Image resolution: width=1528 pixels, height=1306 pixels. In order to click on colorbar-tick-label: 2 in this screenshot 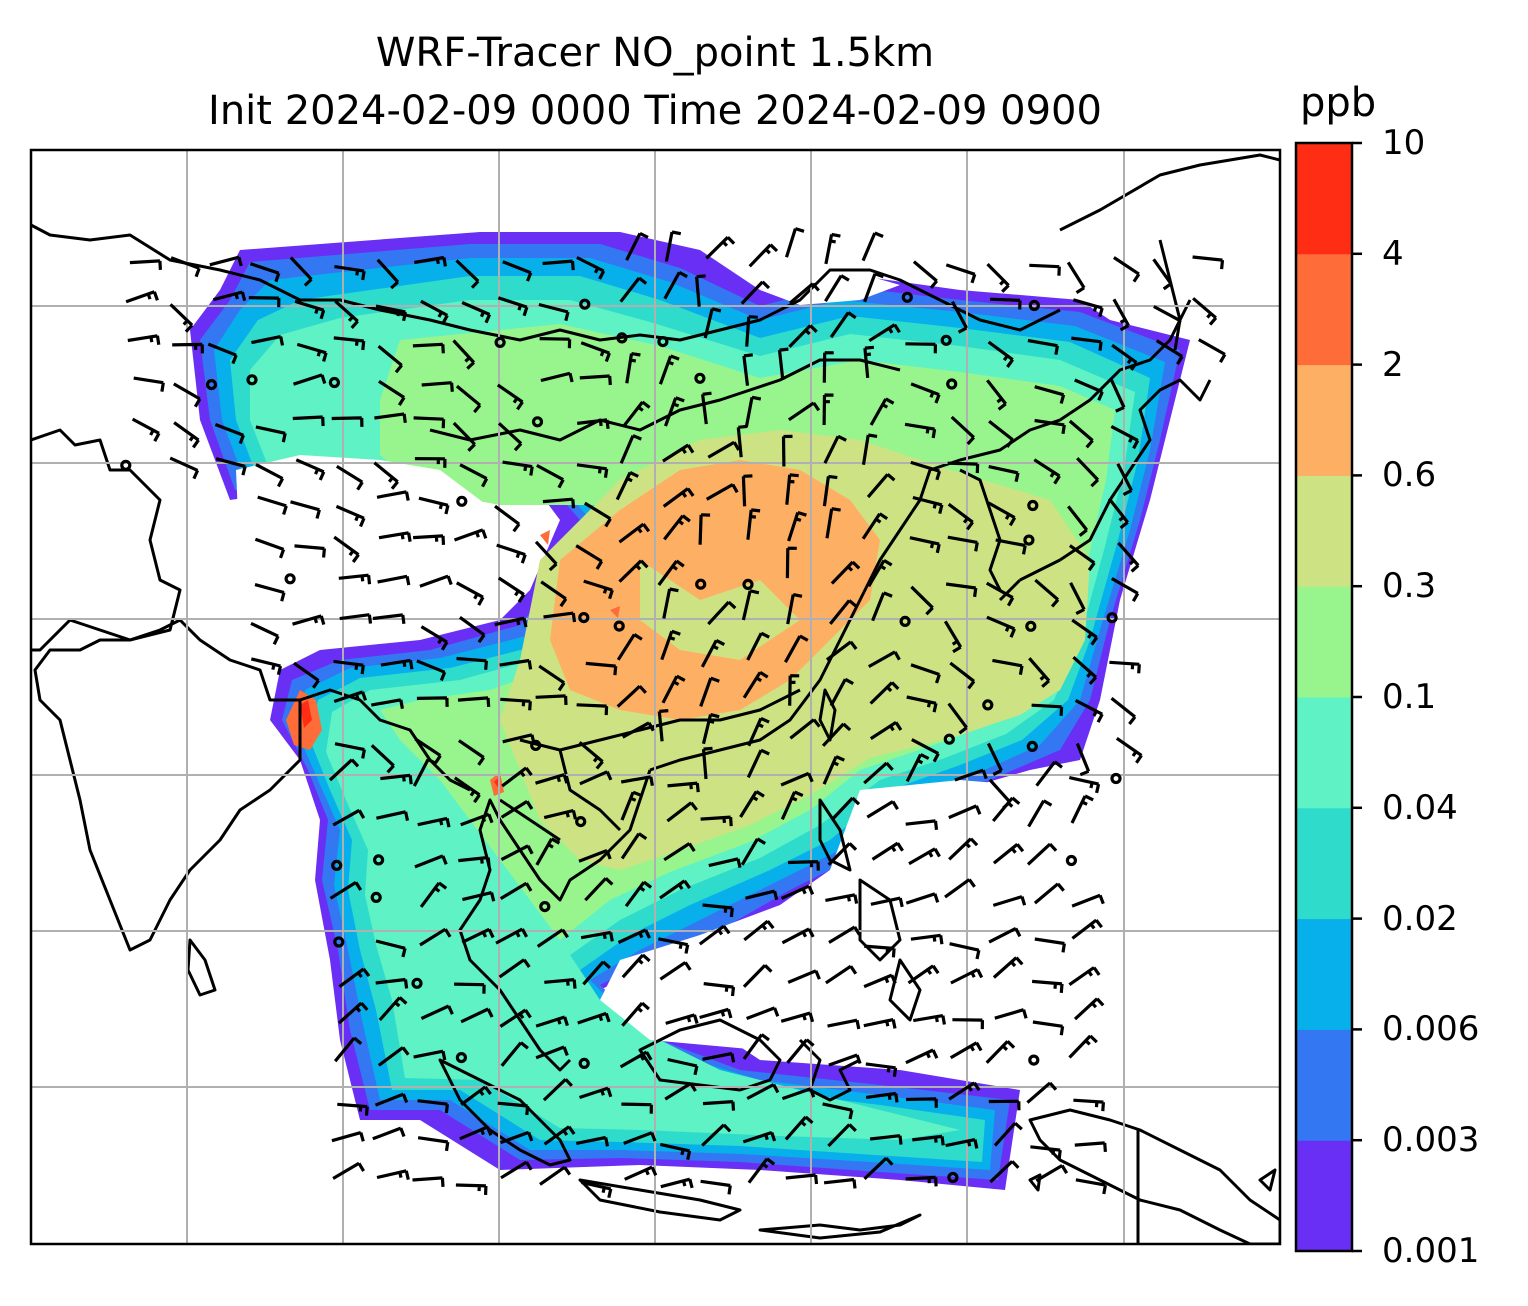, I will do `click(1393, 364)`.